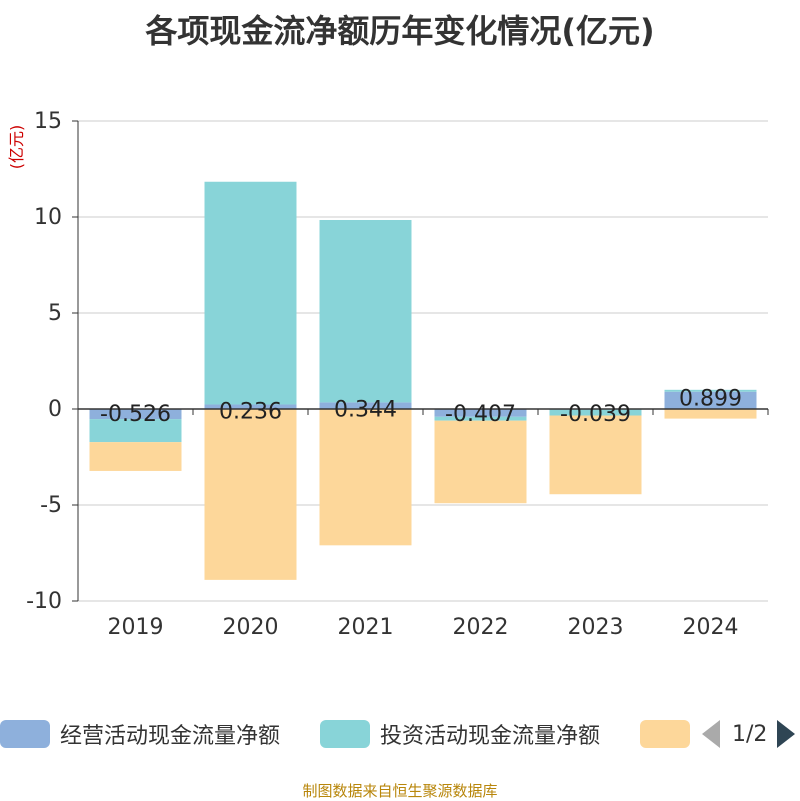 Image resolution: width=800 pixels, height=801 pixels. Describe the element at coordinates (25, 734) in the screenshot. I see `legend-swatch-operating` at that location.